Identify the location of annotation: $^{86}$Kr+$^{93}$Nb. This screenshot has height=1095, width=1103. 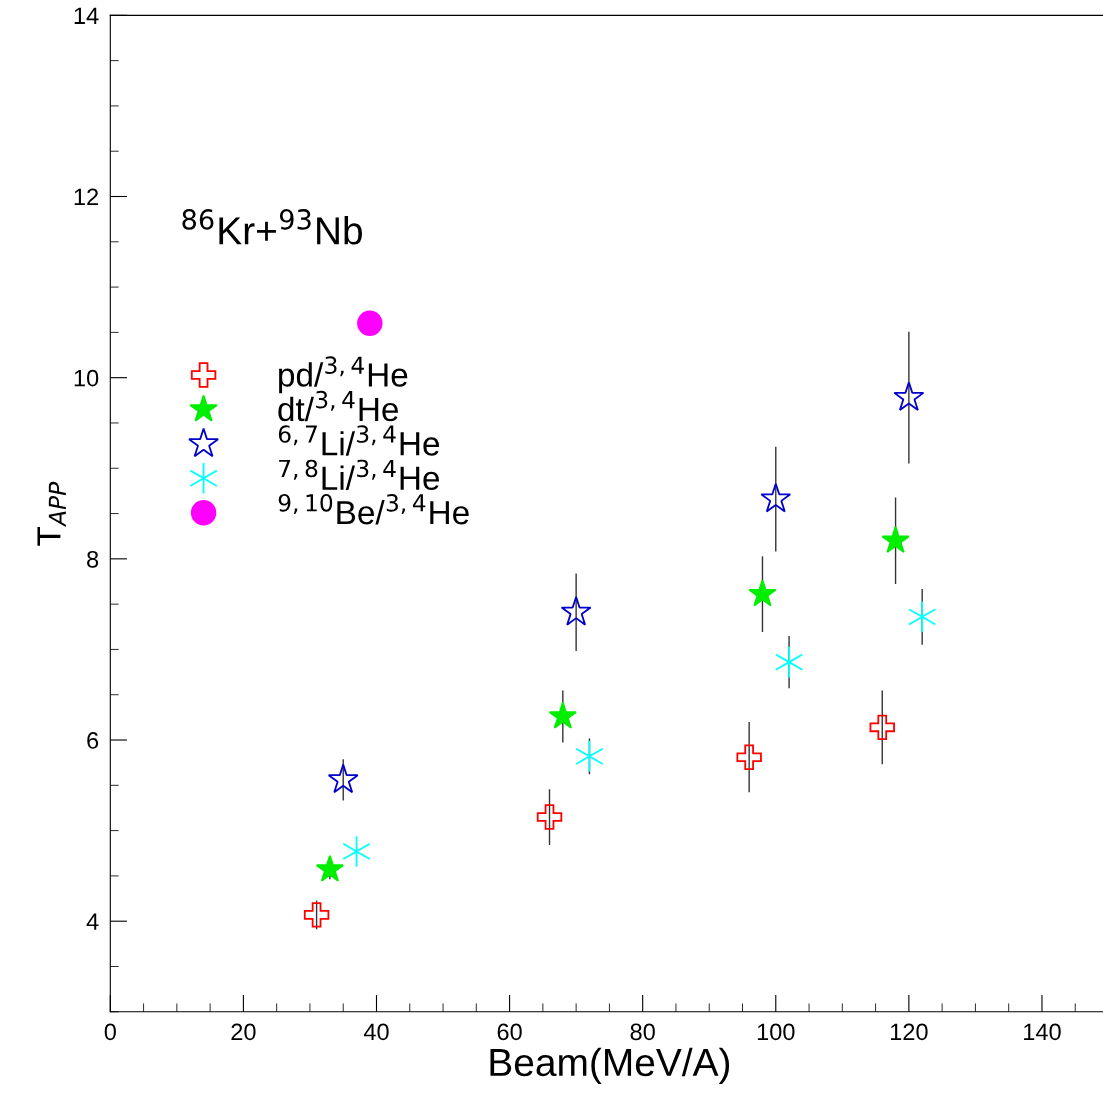
(272, 227).